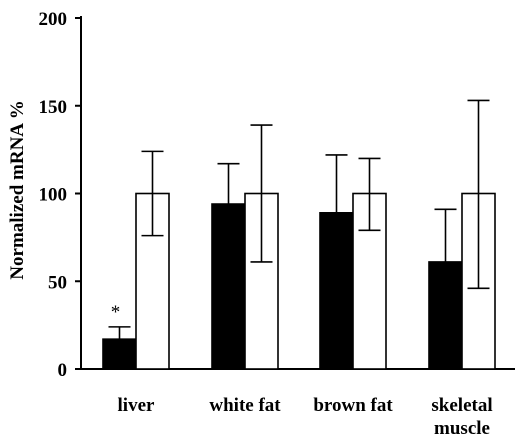 The image size is (520, 440). Describe the element at coordinates (57, 282) in the screenshot. I see `y-tick-label: 50` at that location.